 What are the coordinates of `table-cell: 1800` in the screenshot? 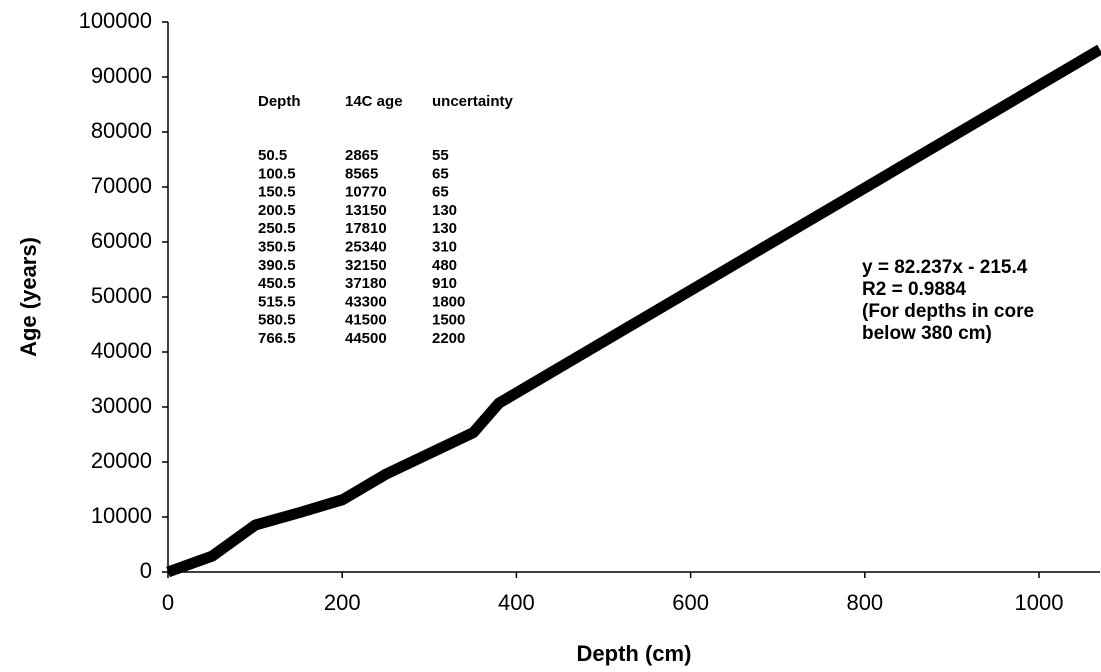 It's located at (448, 301).